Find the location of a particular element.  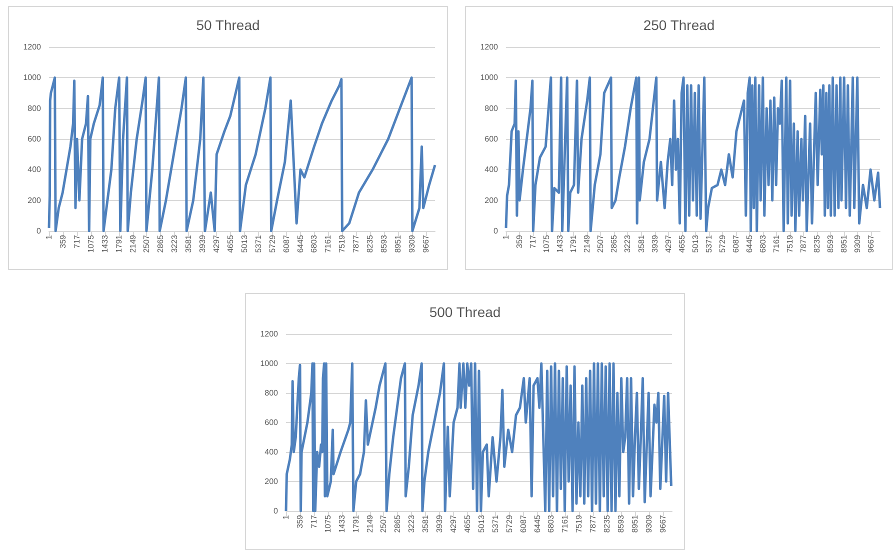

chart-title: 50 Thread is located at coordinates (228, 25).